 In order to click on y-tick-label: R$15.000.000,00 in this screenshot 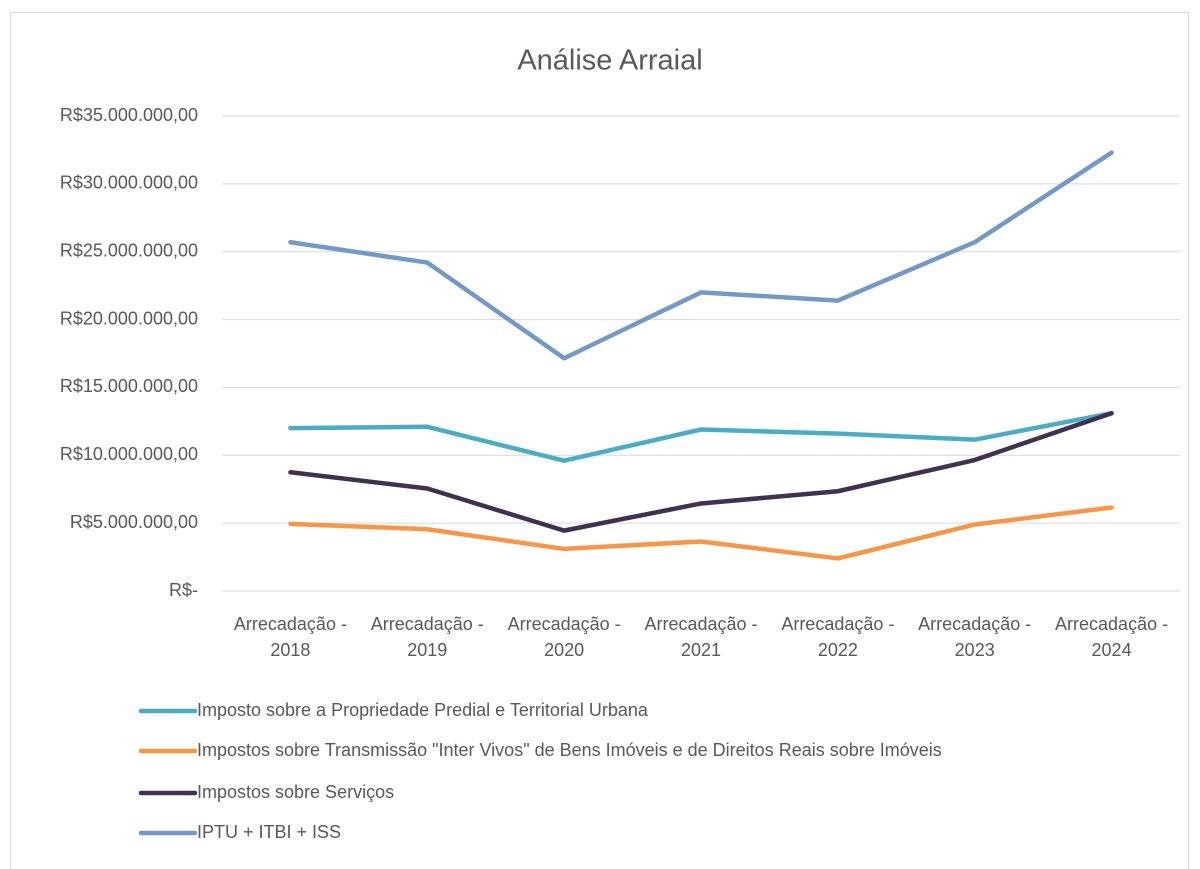, I will do `click(129, 386)`.